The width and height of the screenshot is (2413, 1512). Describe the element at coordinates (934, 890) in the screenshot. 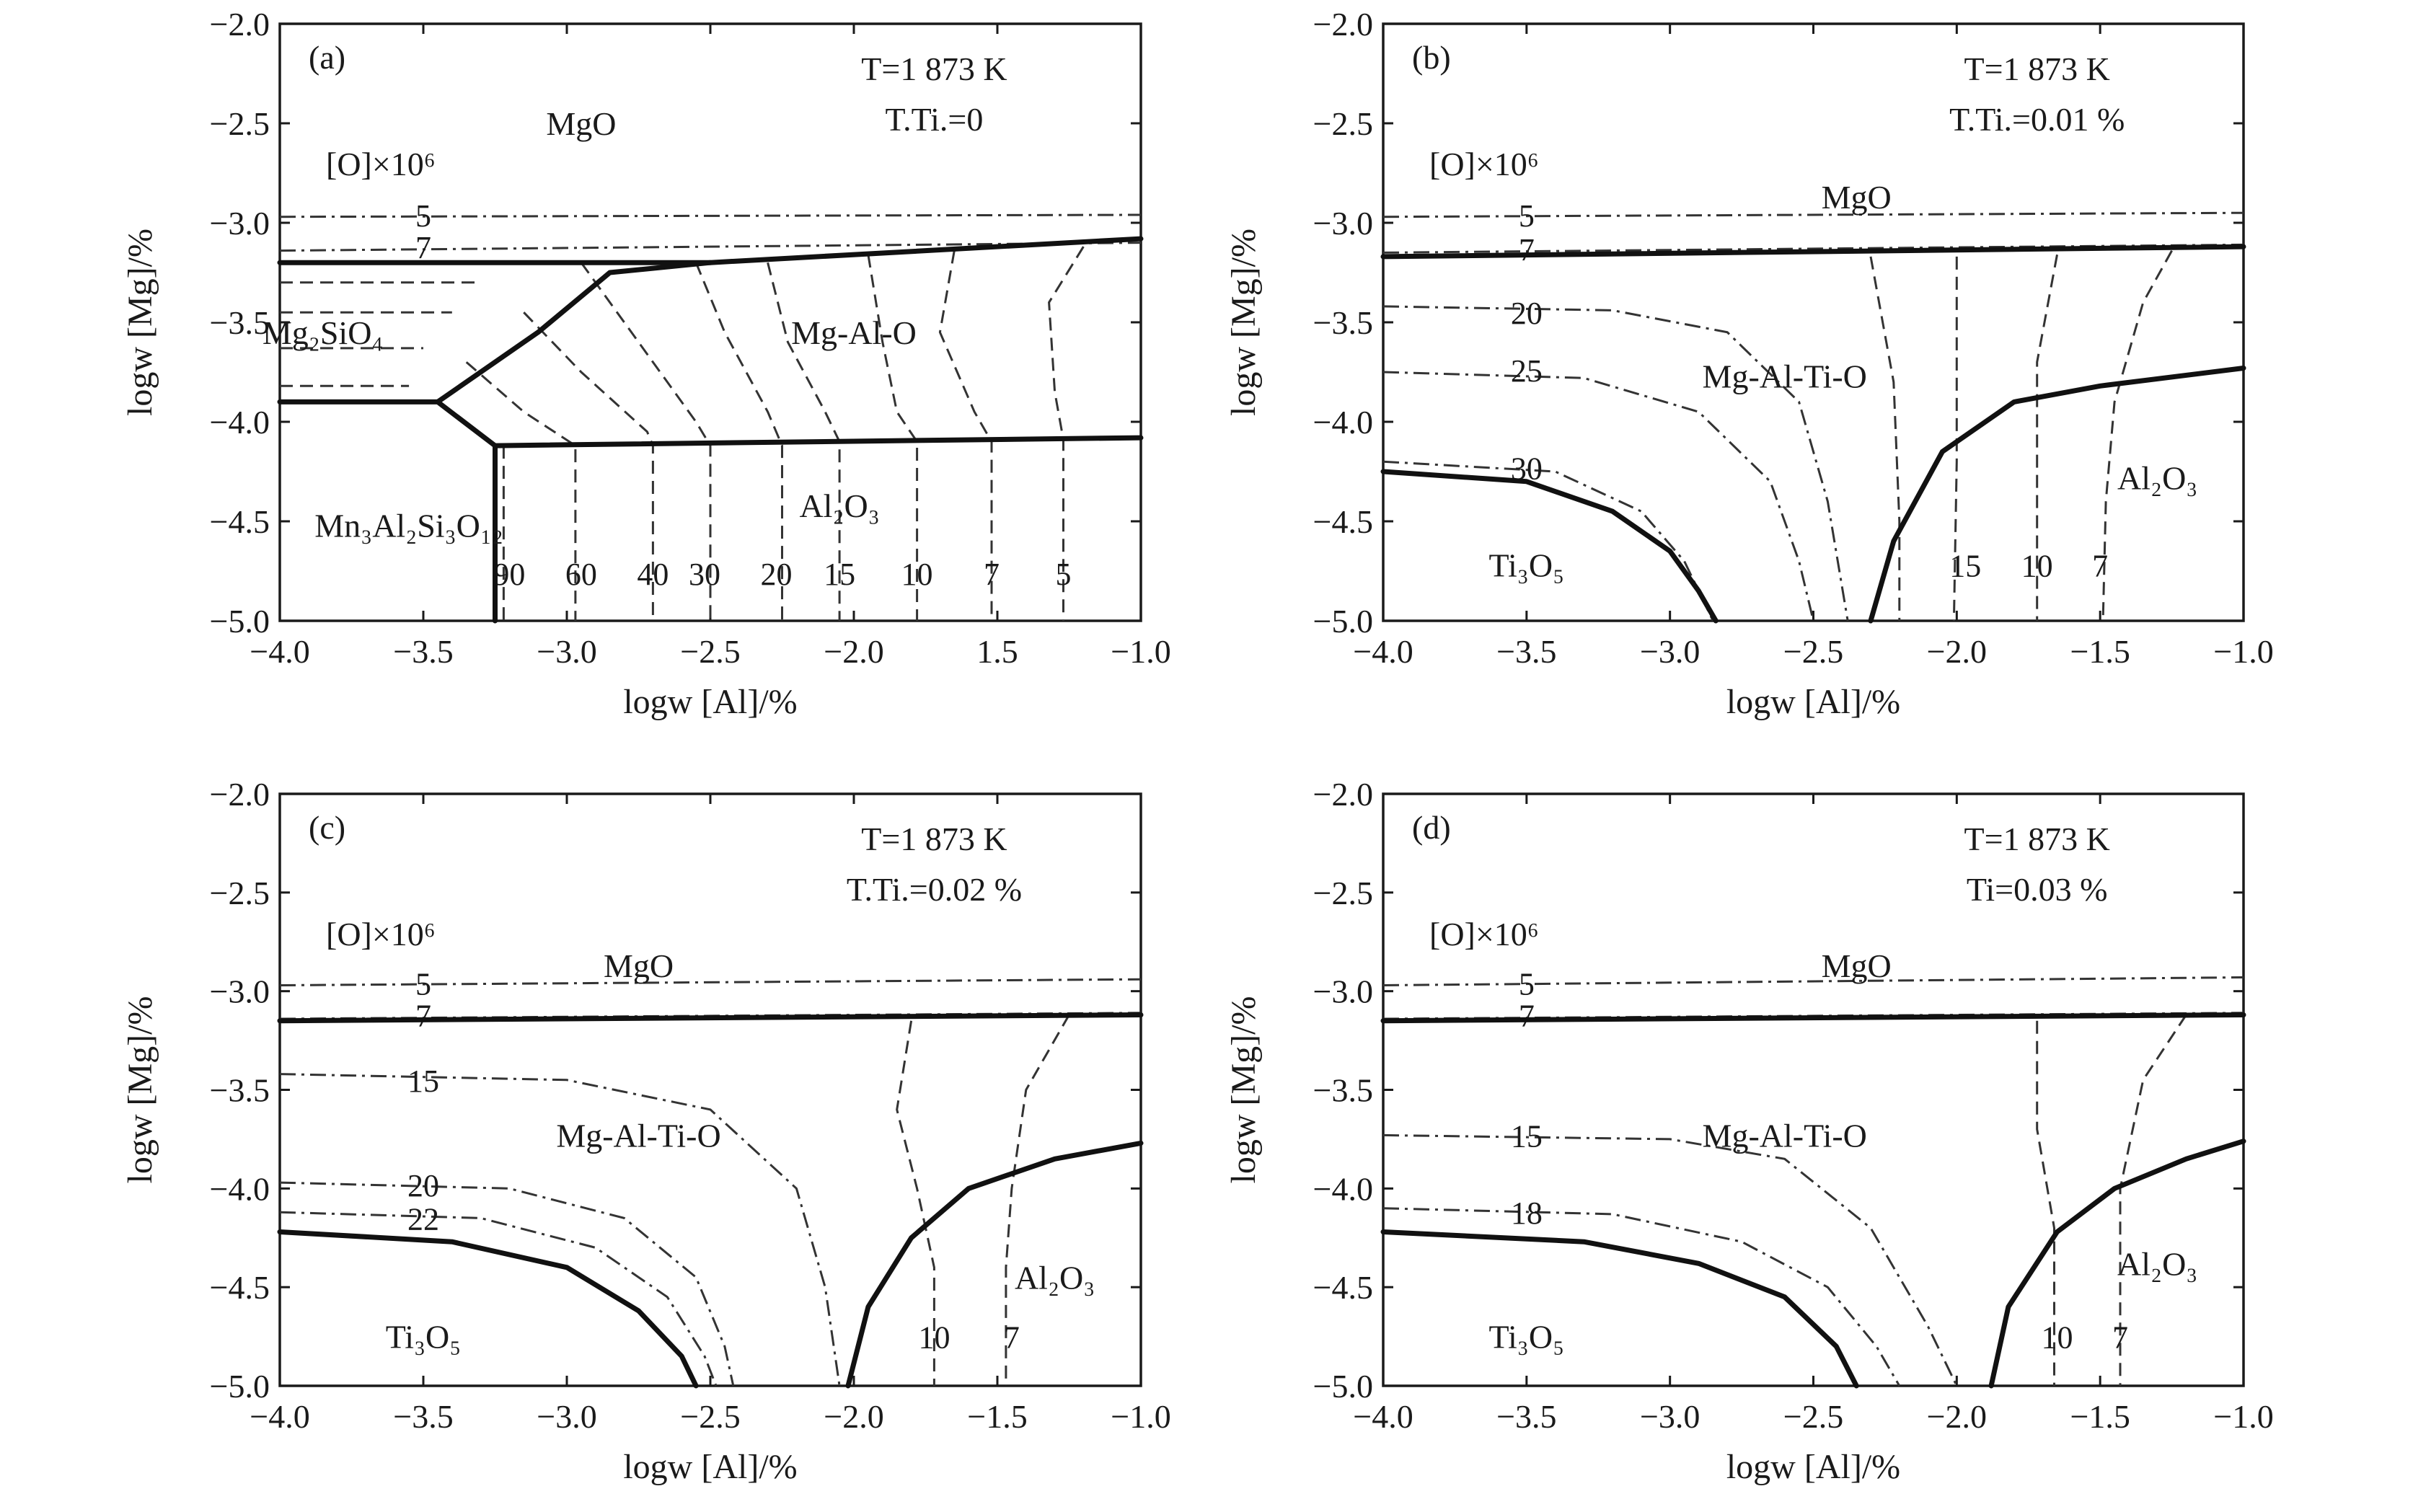

I see `titanium-note: T.Ti.=0.02 %` at that location.